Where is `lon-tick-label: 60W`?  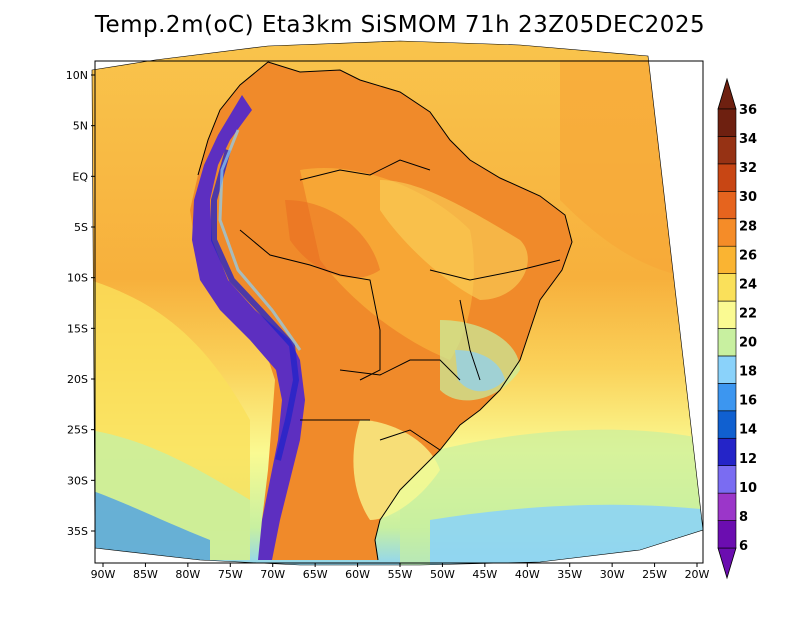 lon-tick-label: 60W is located at coordinates (357, 574).